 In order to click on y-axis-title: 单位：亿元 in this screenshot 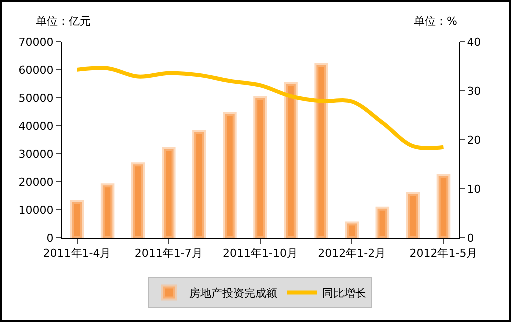, I will do `click(63, 21)`.